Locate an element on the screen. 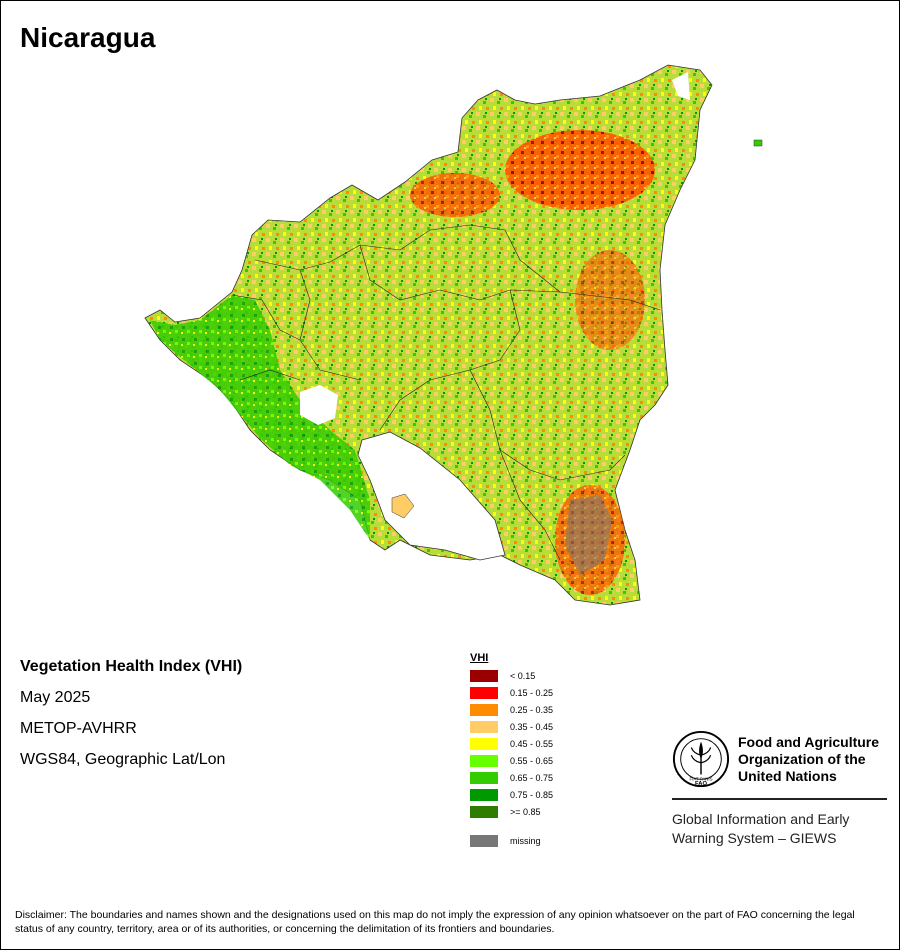 The height and width of the screenshot is (950, 900). legend-item: >= 0.85 is located at coordinates (511, 811).